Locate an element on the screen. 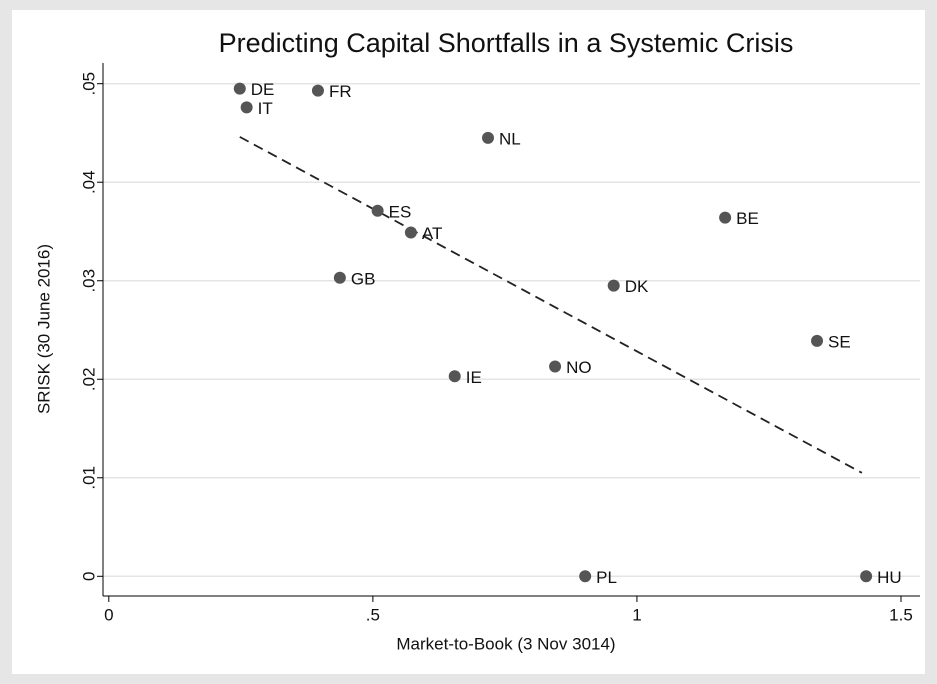 Image resolution: width=937 pixels, height=684 pixels. point-label: GB is located at coordinates (363, 278).